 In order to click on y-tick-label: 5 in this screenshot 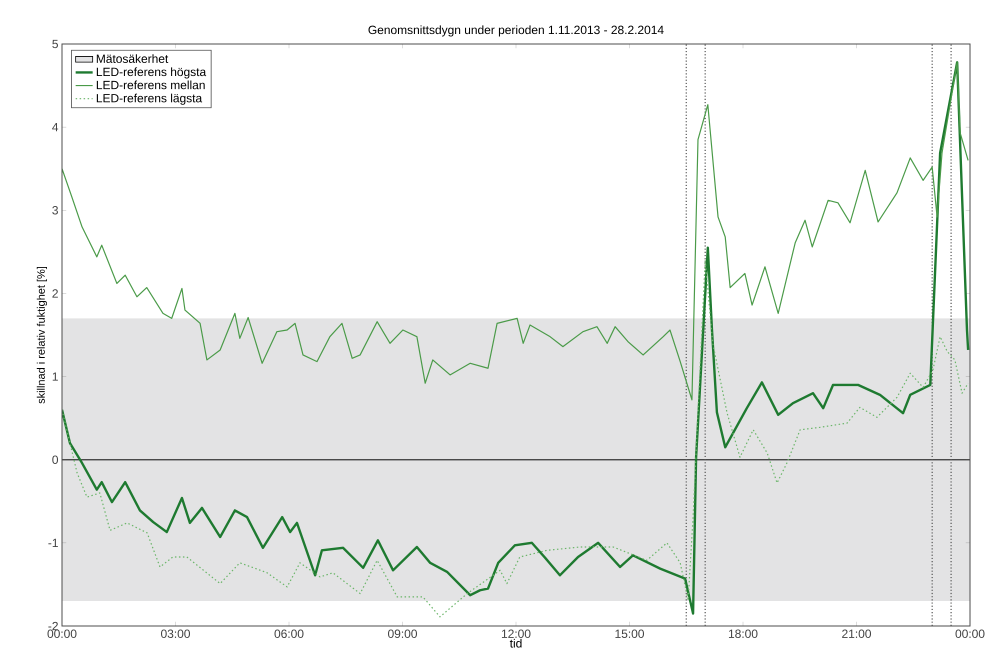, I will do `click(55, 44)`.